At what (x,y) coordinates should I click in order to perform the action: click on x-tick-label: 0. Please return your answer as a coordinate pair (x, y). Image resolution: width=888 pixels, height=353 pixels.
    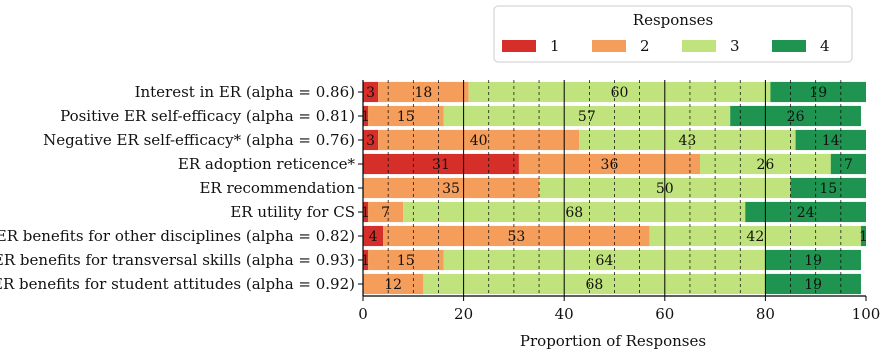
    Looking at the image, I should click on (363, 314).